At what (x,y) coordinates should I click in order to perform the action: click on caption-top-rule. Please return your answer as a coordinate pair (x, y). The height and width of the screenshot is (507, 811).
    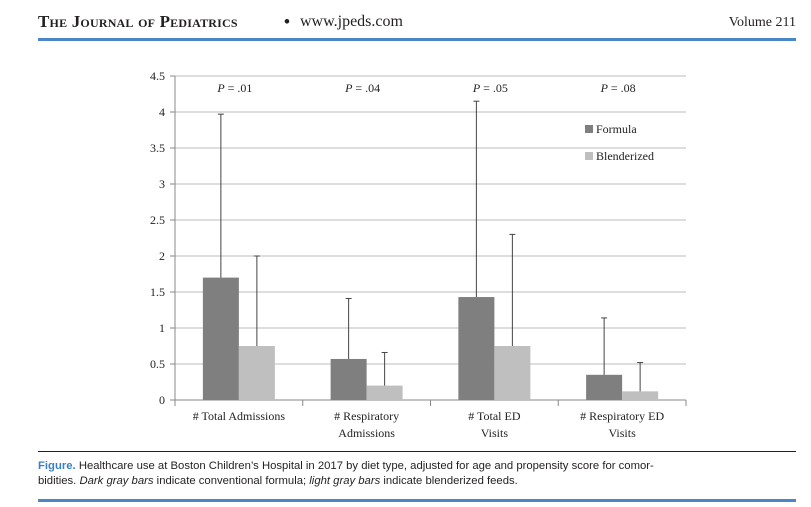
    Looking at the image, I should click on (417, 451).